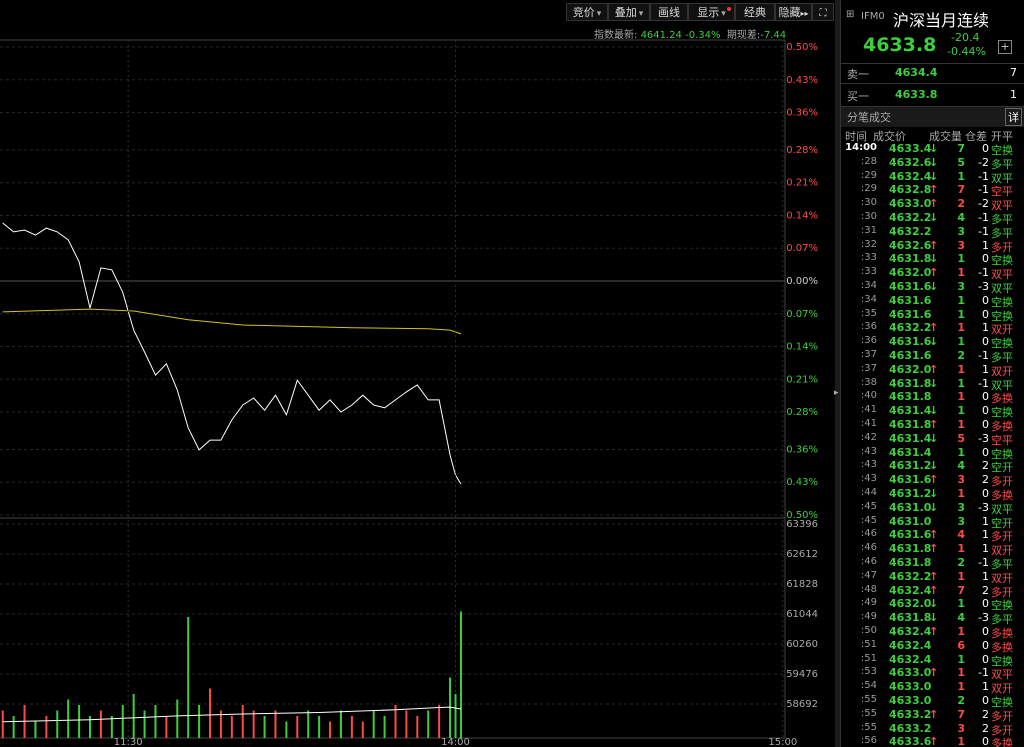 The image size is (1024, 747). What do you see at coordinates (669, 12) in the screenshot?
I see `button: 画线` at bounding box center [669, 12].